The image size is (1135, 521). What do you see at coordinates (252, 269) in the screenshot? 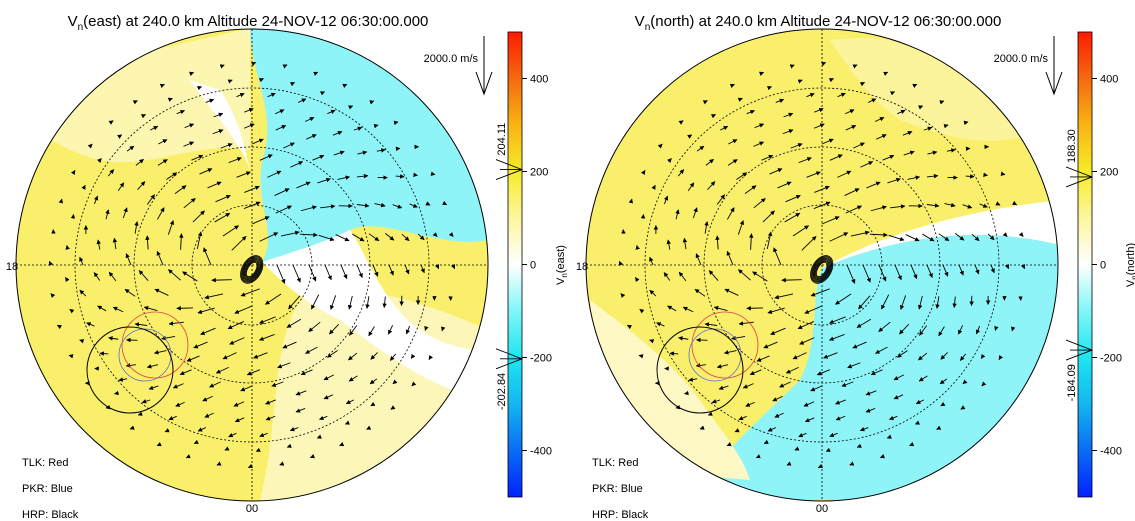
I see `pole-swirl` at bounding box center [252, 269].